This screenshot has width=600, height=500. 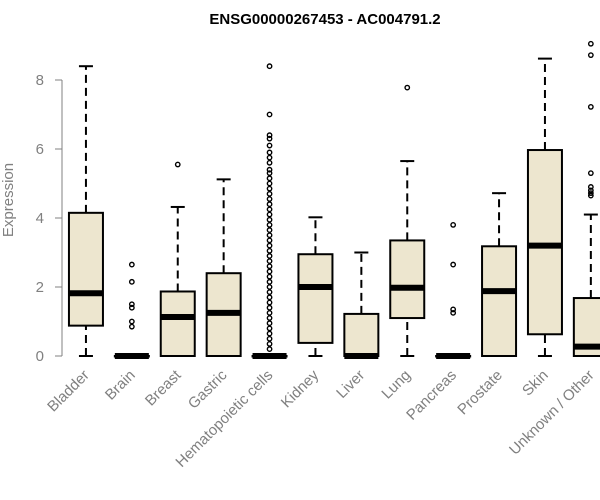 What do you see at coordinates (407, 220) in the screenshot?
I see `box-lung` at bounding box center [407, 220].